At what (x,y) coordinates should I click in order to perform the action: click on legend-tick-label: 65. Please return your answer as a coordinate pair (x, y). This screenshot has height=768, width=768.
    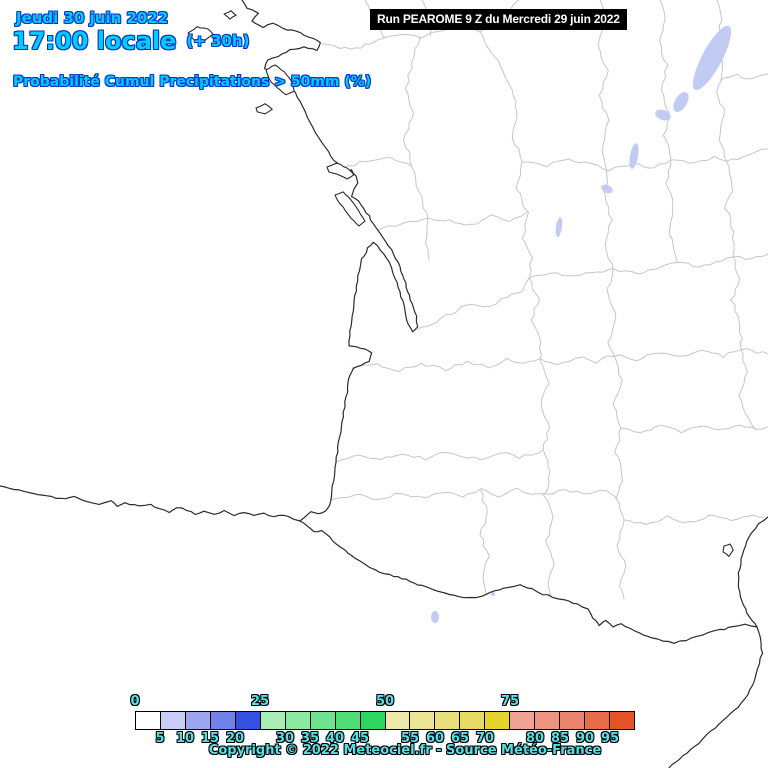
    Looking at the image, I should click on (460, 738).